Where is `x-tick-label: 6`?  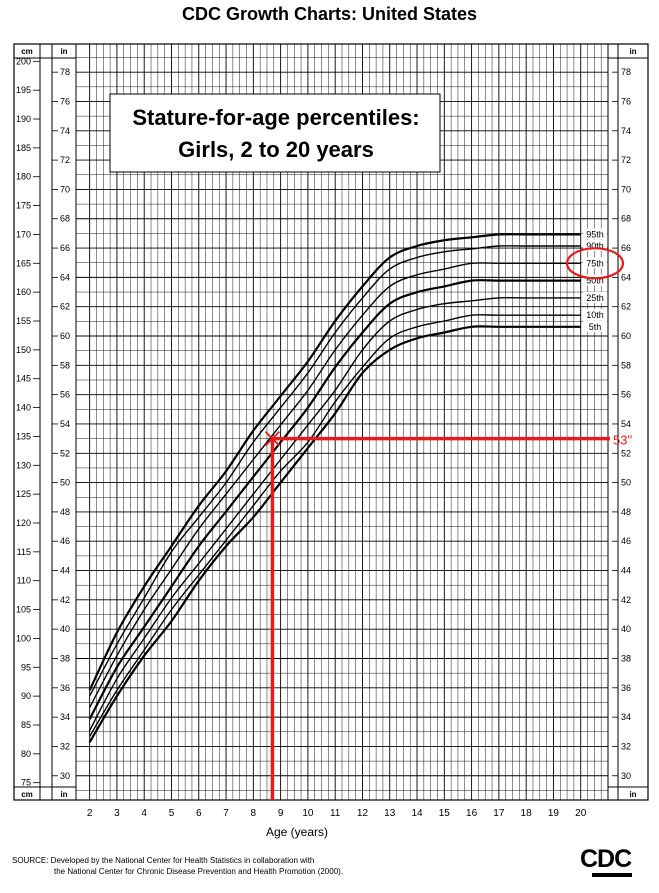
x-tick-label: 6 is located at coordinates (199, 813).